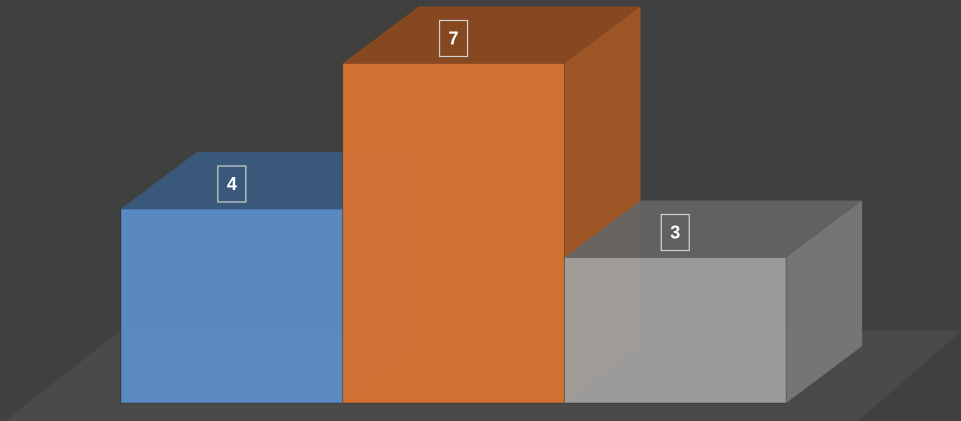  I want to click on data-label: 7, so click(454, 38).